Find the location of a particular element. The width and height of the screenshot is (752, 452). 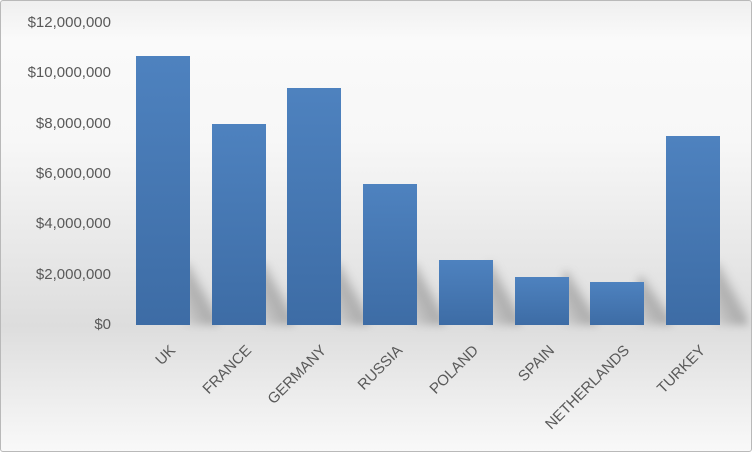

bar-turkey is located at coordinates (693, 230).